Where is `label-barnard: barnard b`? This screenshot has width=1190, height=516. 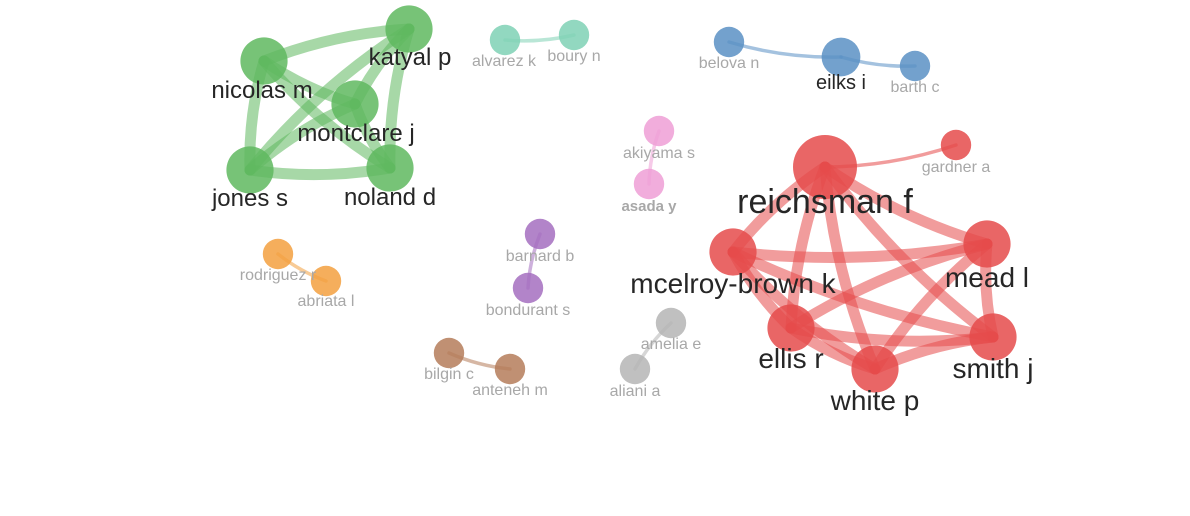 label-barnard: barnard b is located at coordinates (540, 256).